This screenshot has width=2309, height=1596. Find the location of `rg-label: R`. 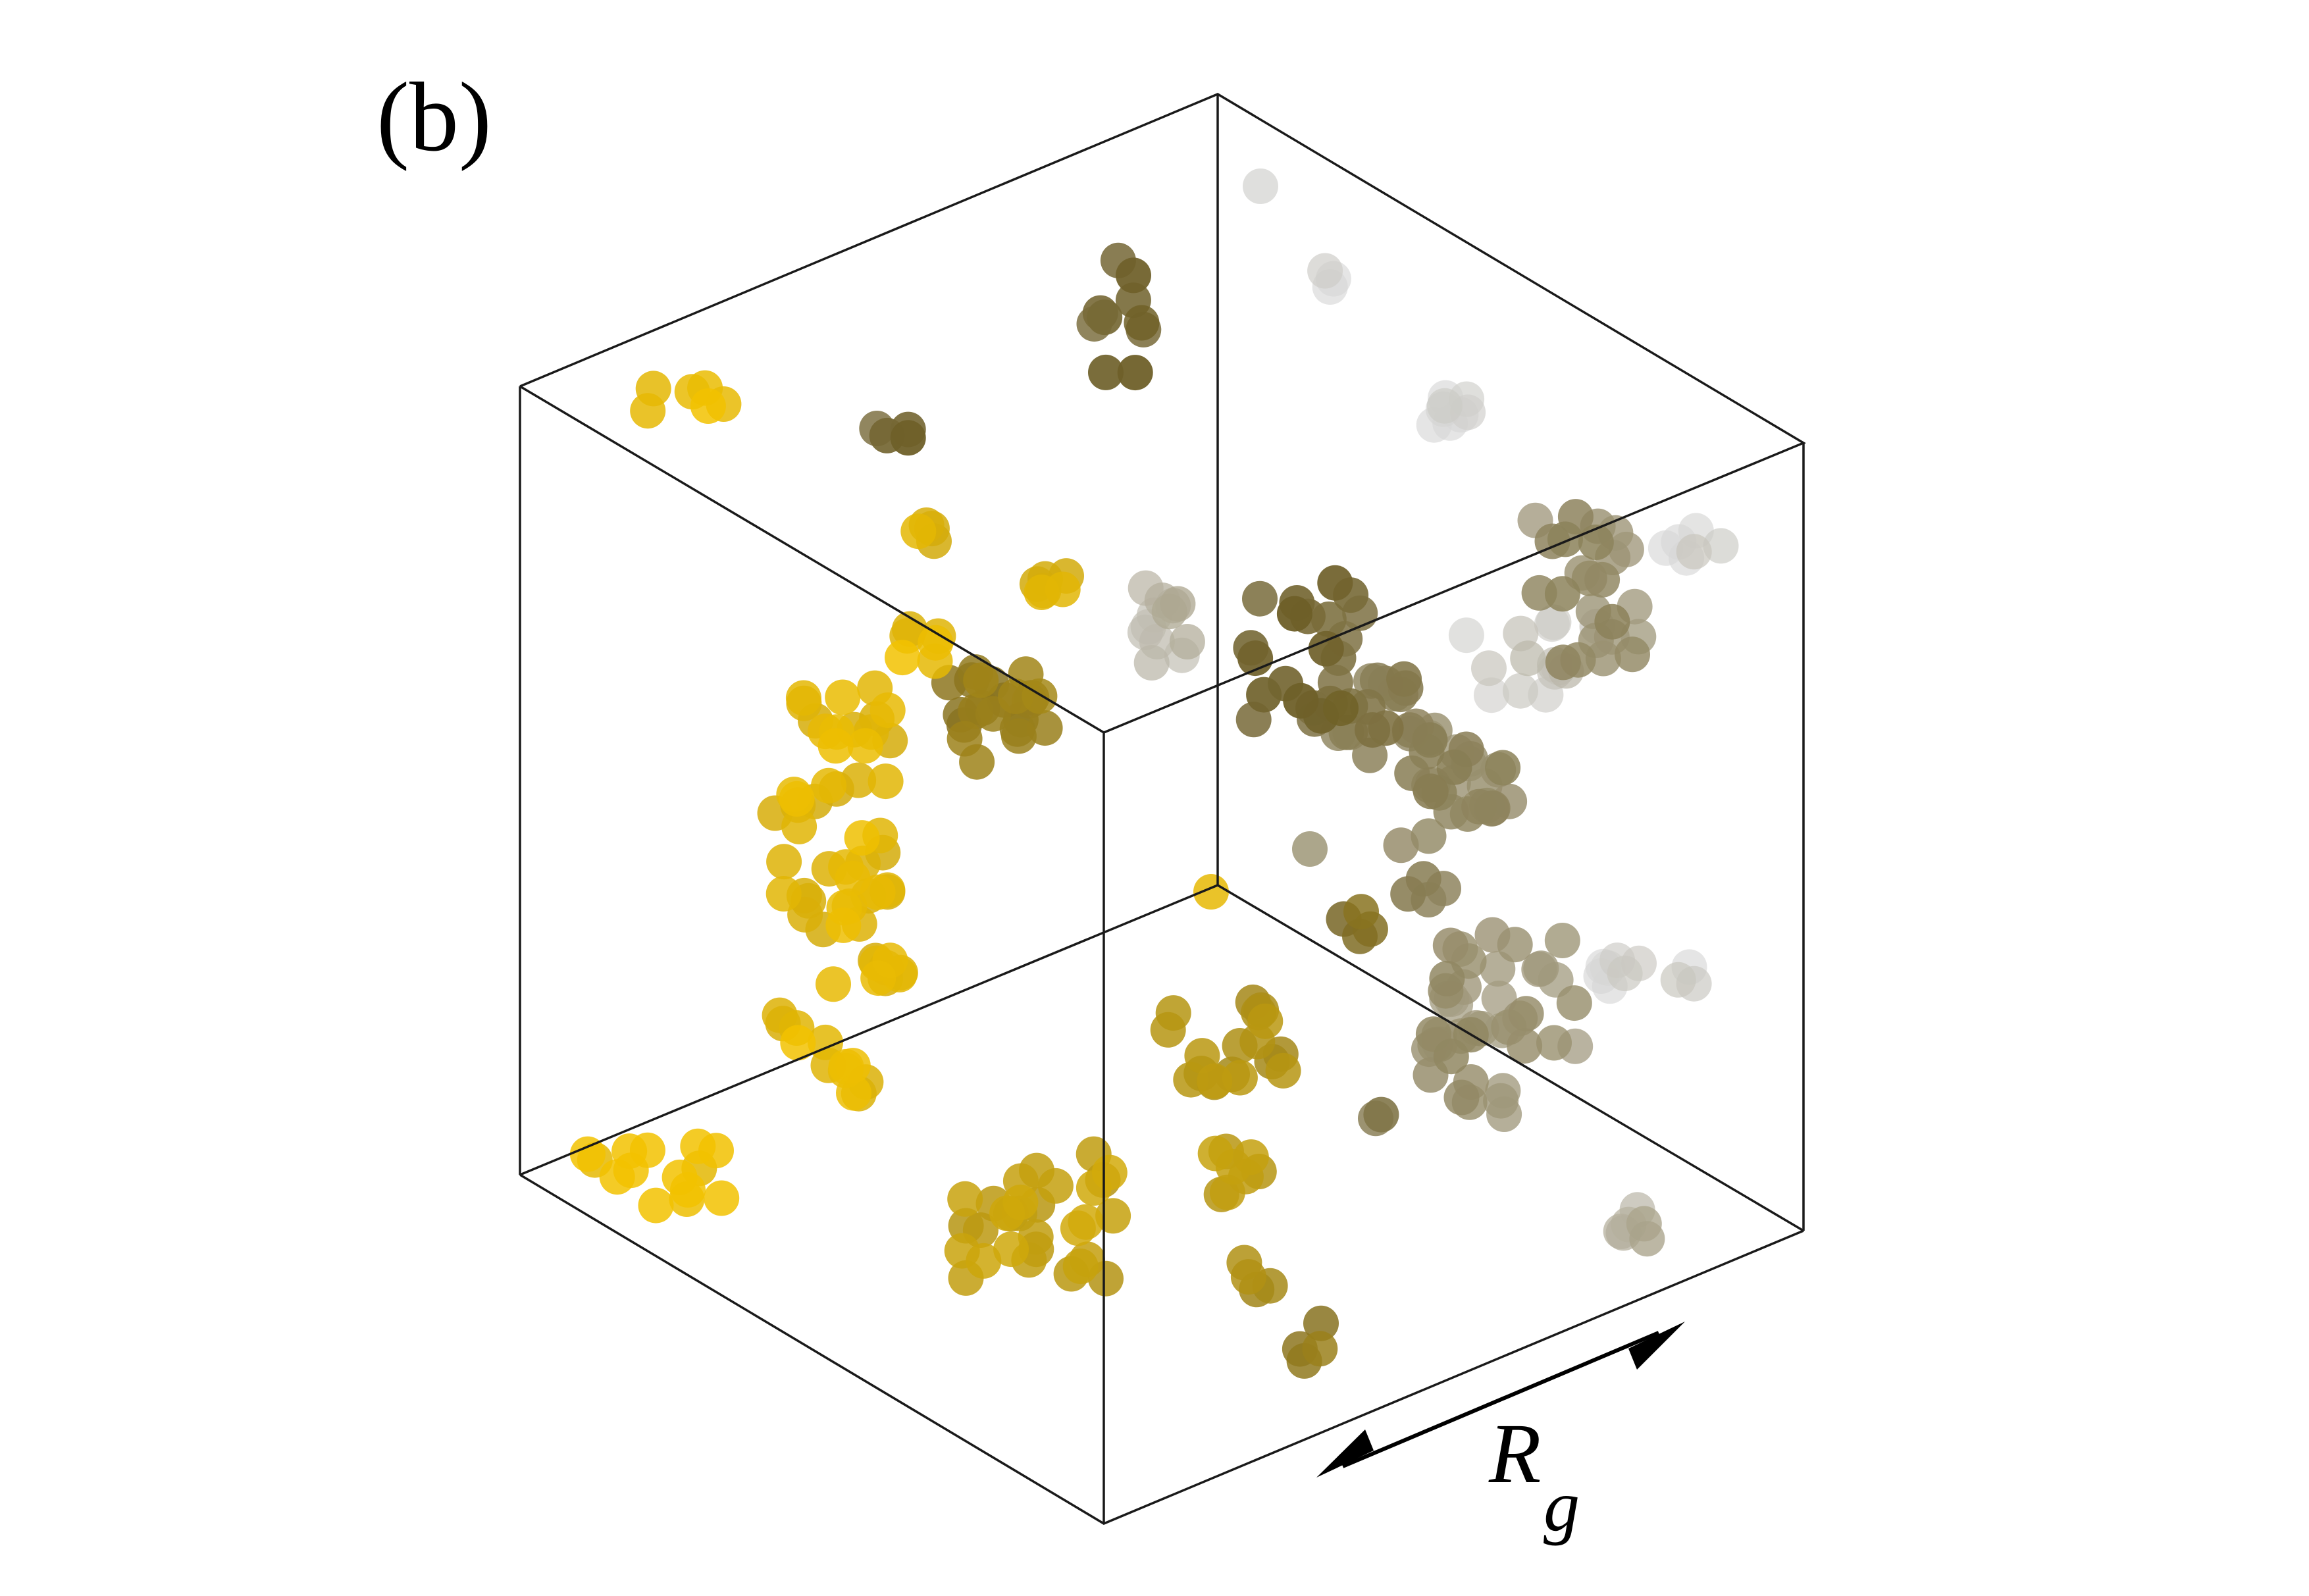

rg-label: R is located at coordinates (1514, 1453).